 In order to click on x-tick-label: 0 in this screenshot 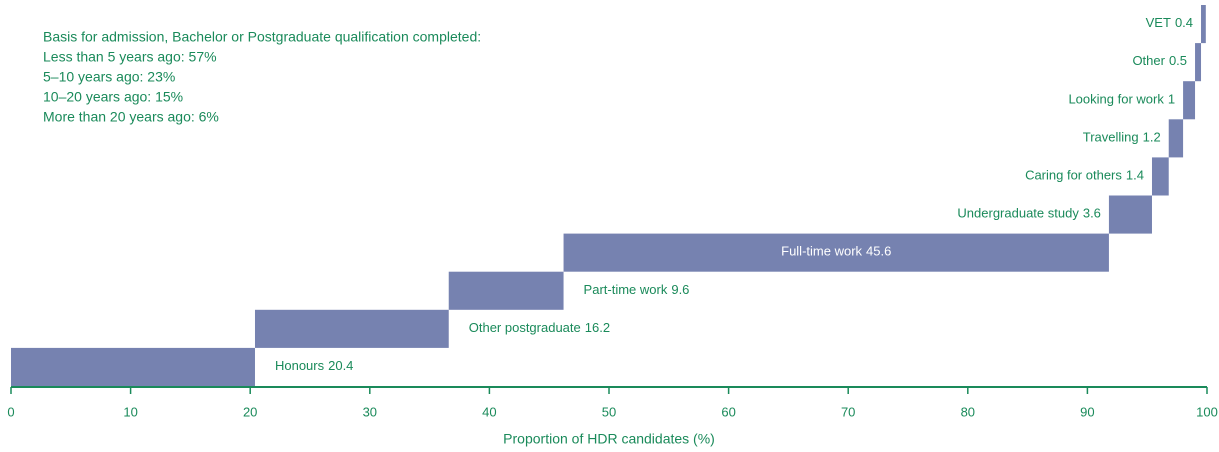, I will do `click(10, 411)`.